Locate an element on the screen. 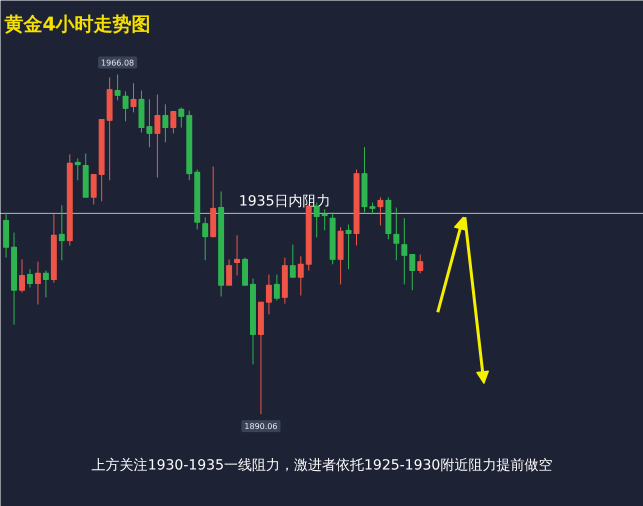 This screenshot has height=506, width=643. ref-line-label: 1935日内阻力 is located at coordinates (284, 201).